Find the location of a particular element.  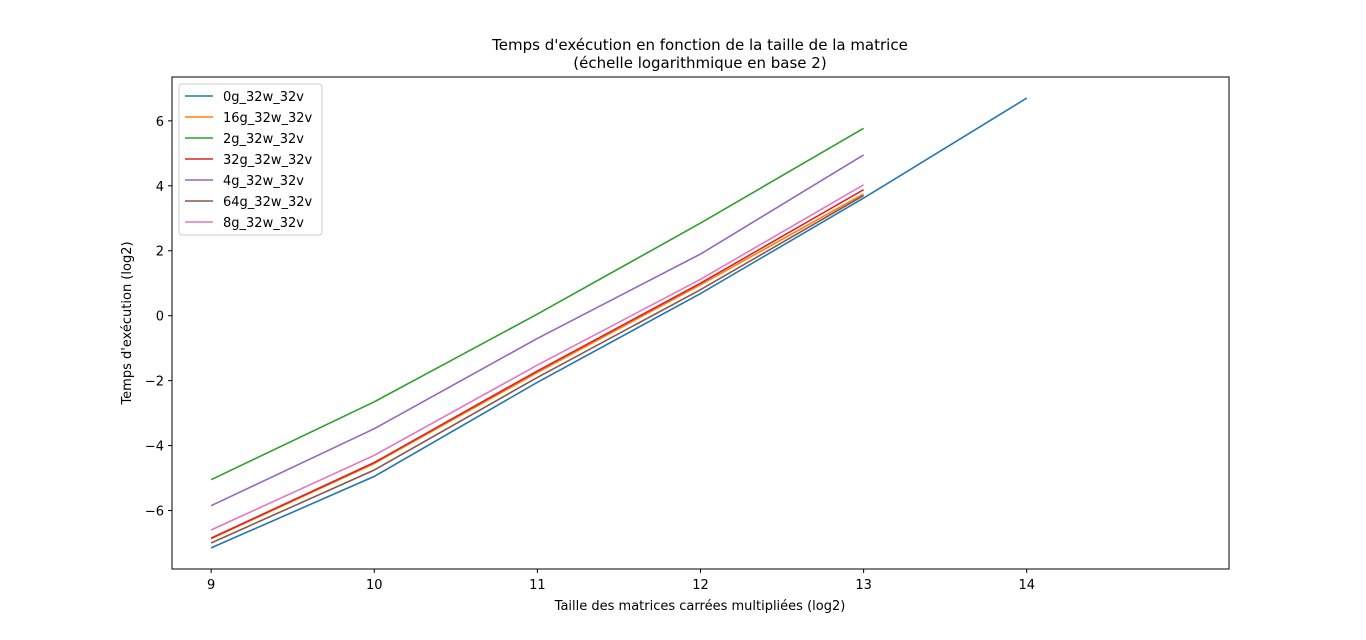

legend-entry-label: 4g_32w_32v is located at coordinates (263, 181).